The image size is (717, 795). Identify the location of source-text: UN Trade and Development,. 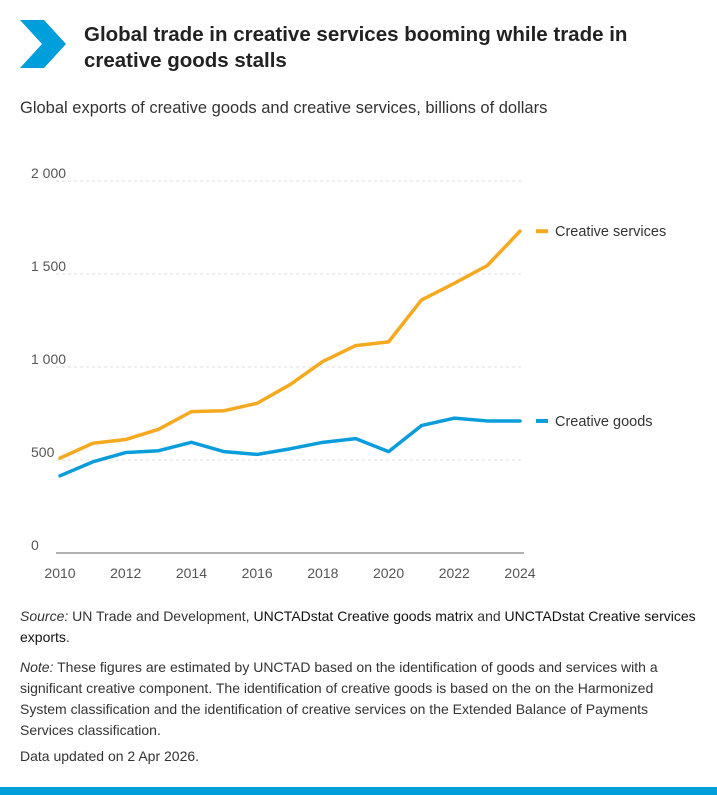
(161, 616).